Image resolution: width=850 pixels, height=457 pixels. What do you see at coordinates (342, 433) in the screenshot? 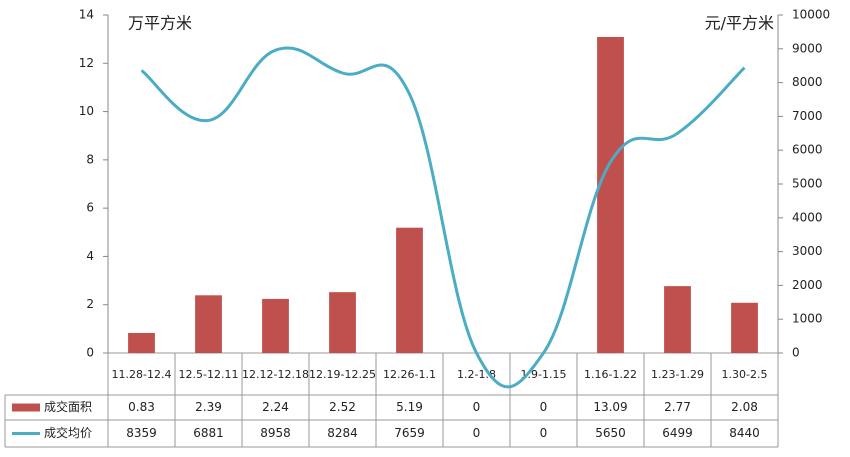
I see `table-value: 8284` at bounding box center [342, 433].